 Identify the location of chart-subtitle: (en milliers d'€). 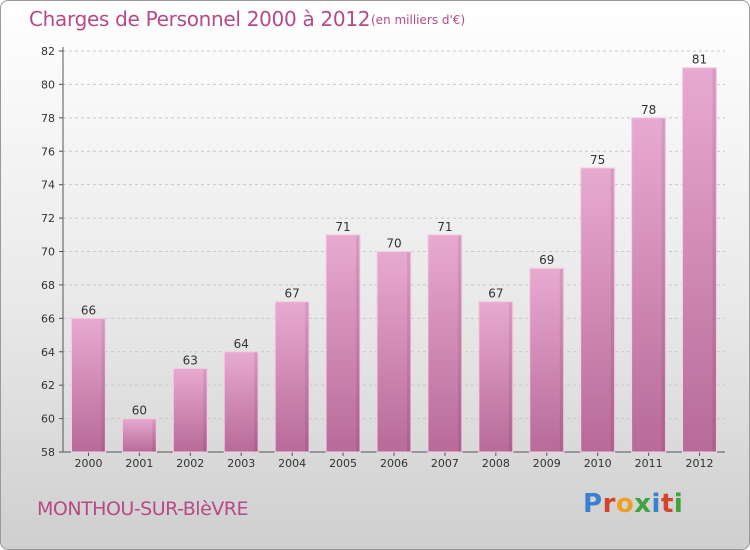
(418, 20).